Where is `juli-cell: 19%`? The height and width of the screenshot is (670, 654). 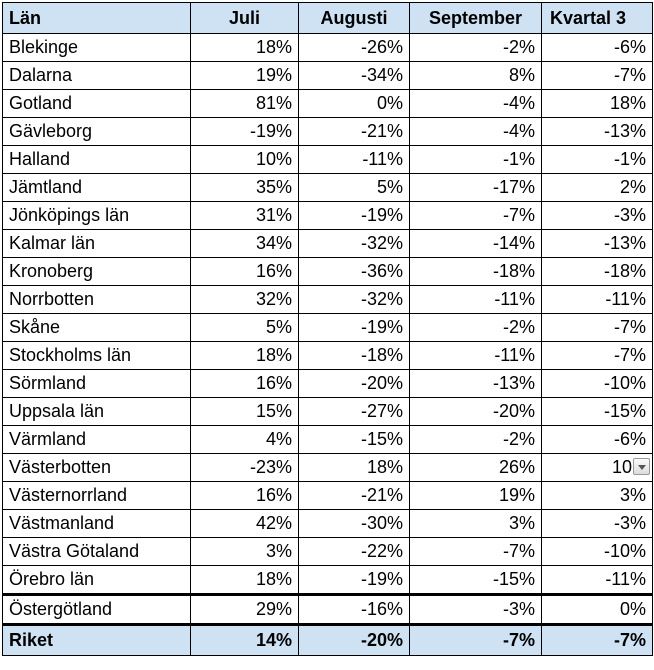
juli-cell: 19% is located at coordinates (244, 75).